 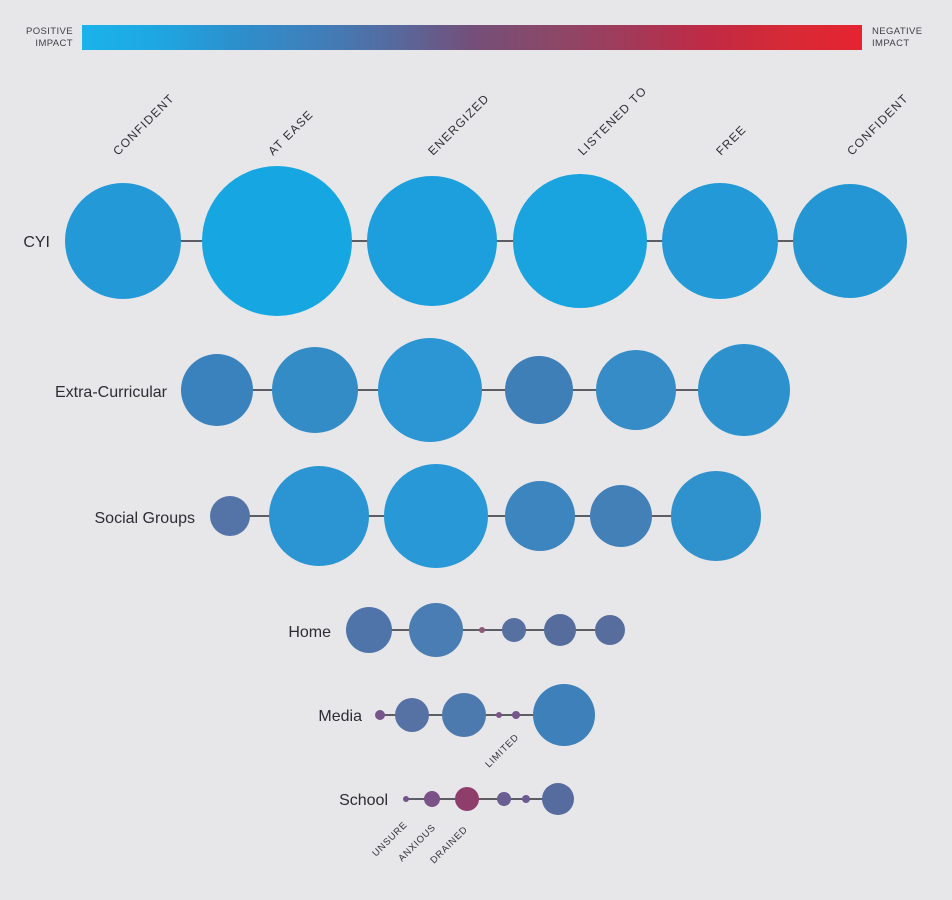 What do you see at coordinates (363, 800) in the screenshot?
I see `row-label-school: School` at bounding box center [363, 800].